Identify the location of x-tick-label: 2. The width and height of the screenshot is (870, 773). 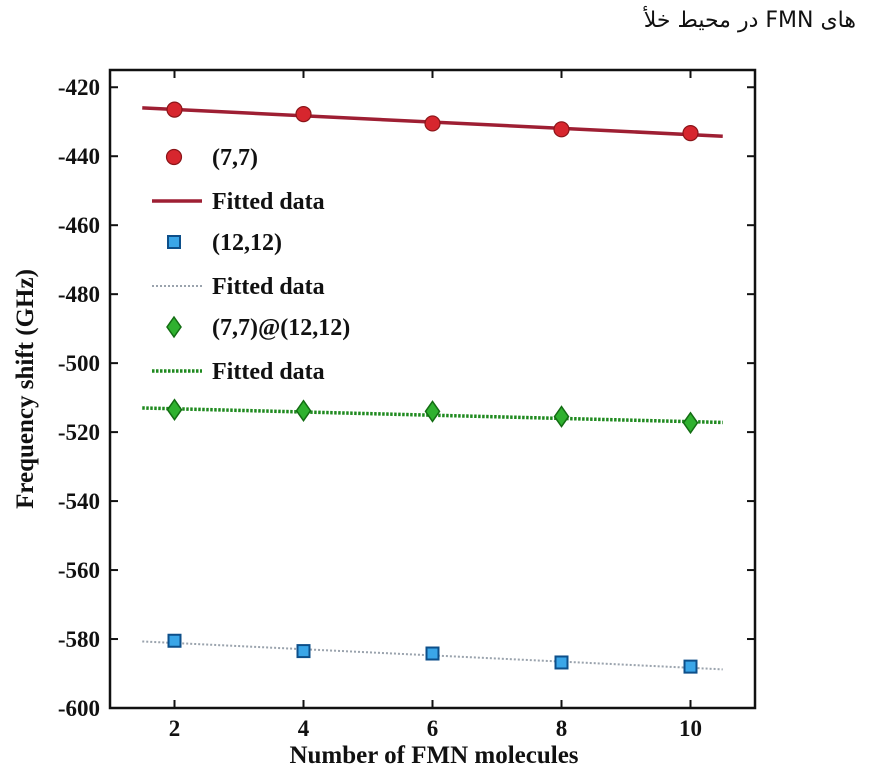
(175, 728).